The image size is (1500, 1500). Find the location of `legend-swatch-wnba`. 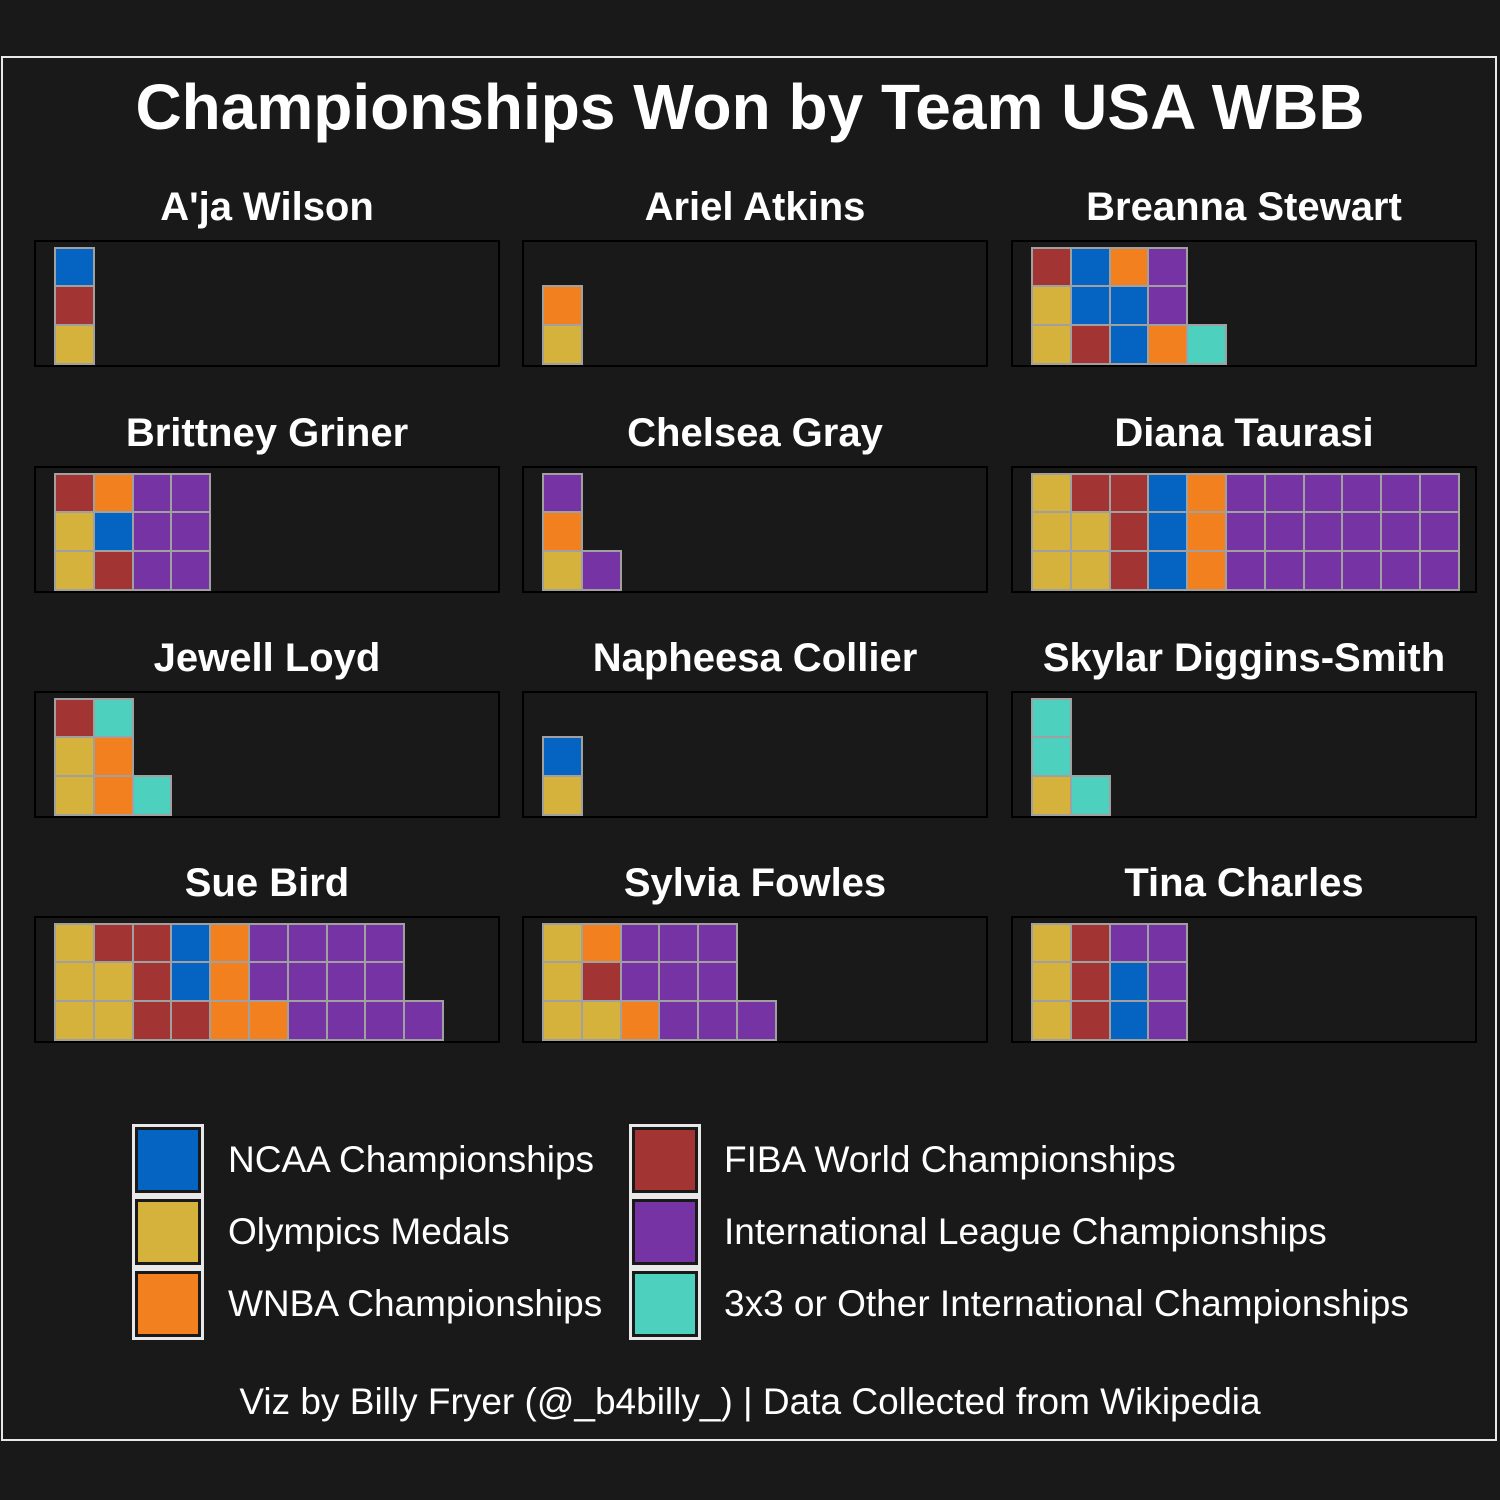

legend-swatch-wnba is located at coordinates (168, 1304).